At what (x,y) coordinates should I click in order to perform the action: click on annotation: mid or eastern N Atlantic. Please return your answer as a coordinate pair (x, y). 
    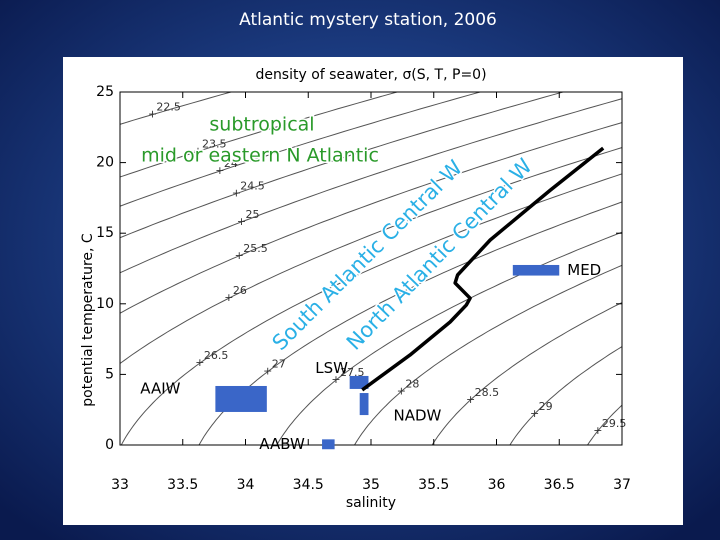
    Looking at the image, I should click on (260, 156).